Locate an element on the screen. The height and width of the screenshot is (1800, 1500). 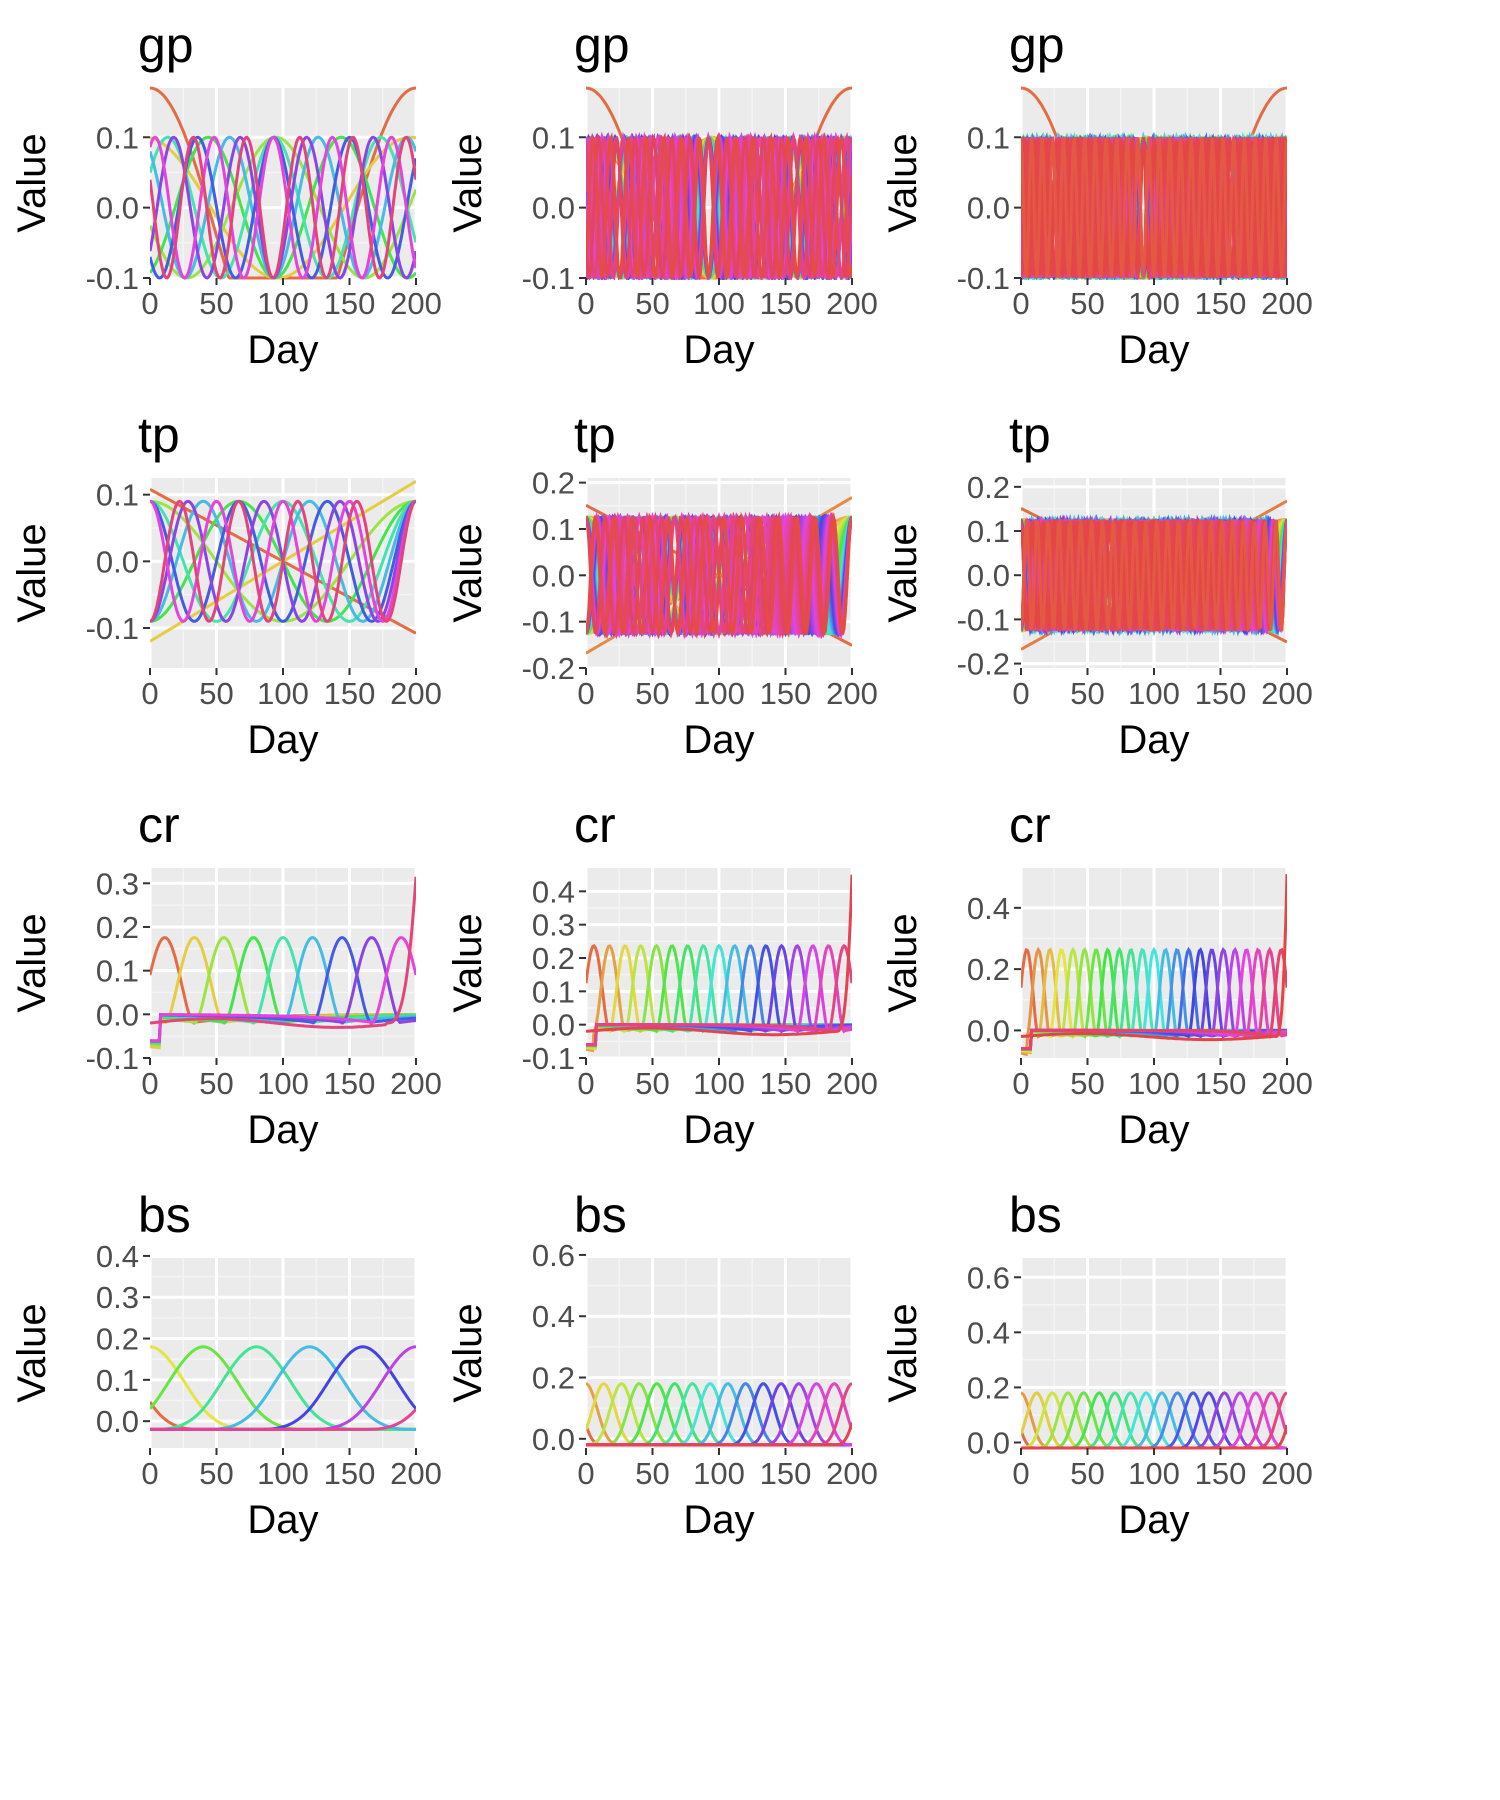
panel-tp-3: 0 50 100 150 200 -0.2 -0.1 0.0 0.1 0.2 Day Value tp is located at coordinates (1097, 584).